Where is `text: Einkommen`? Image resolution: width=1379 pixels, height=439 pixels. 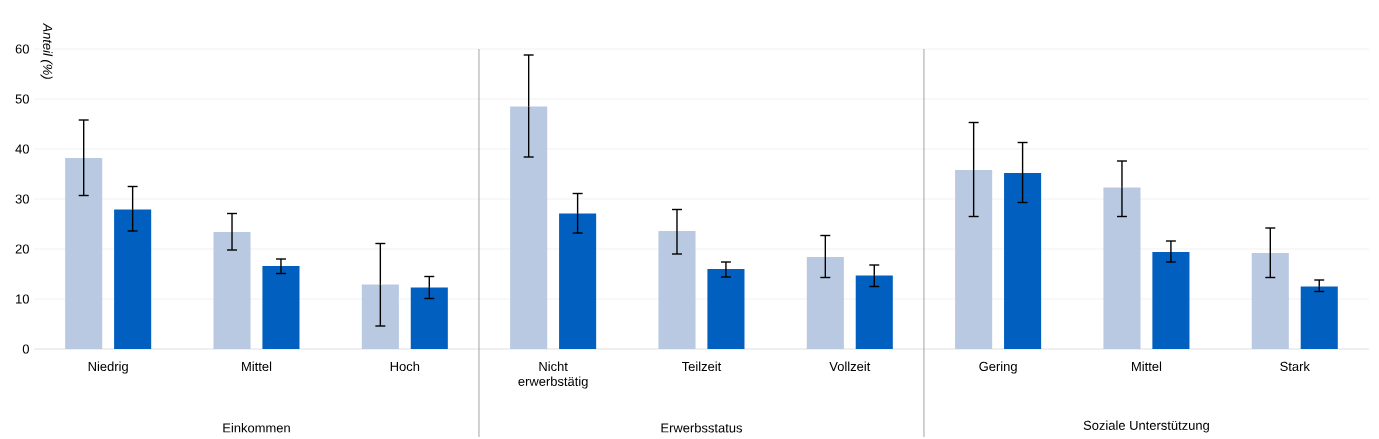 text: Einkommen is located at coordinates (256, 427).